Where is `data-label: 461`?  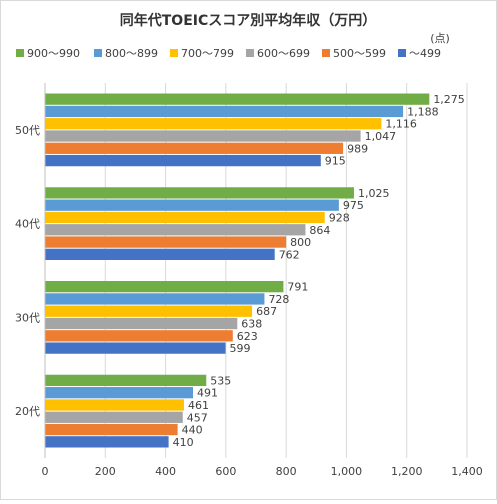 data-label: 461 is located at coordinates (198, 405).